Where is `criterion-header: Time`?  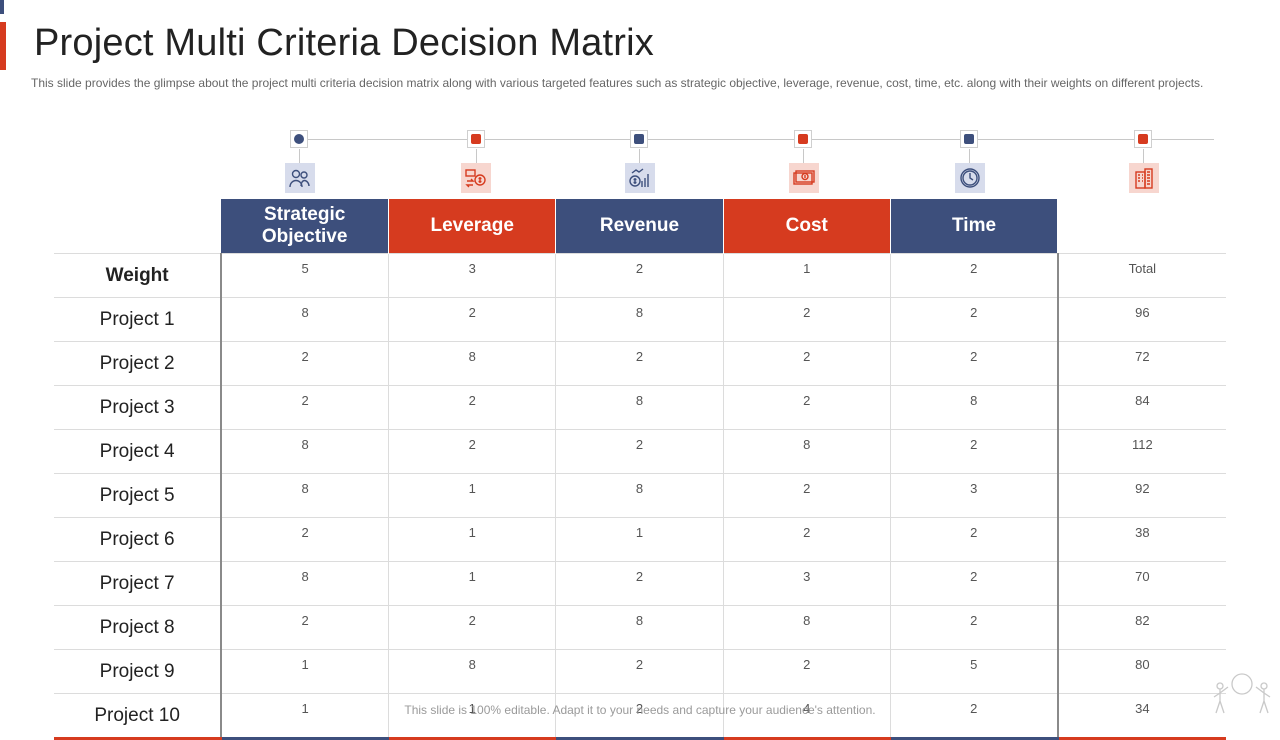
criterion-header: Time is located at coordinates (974, 226).